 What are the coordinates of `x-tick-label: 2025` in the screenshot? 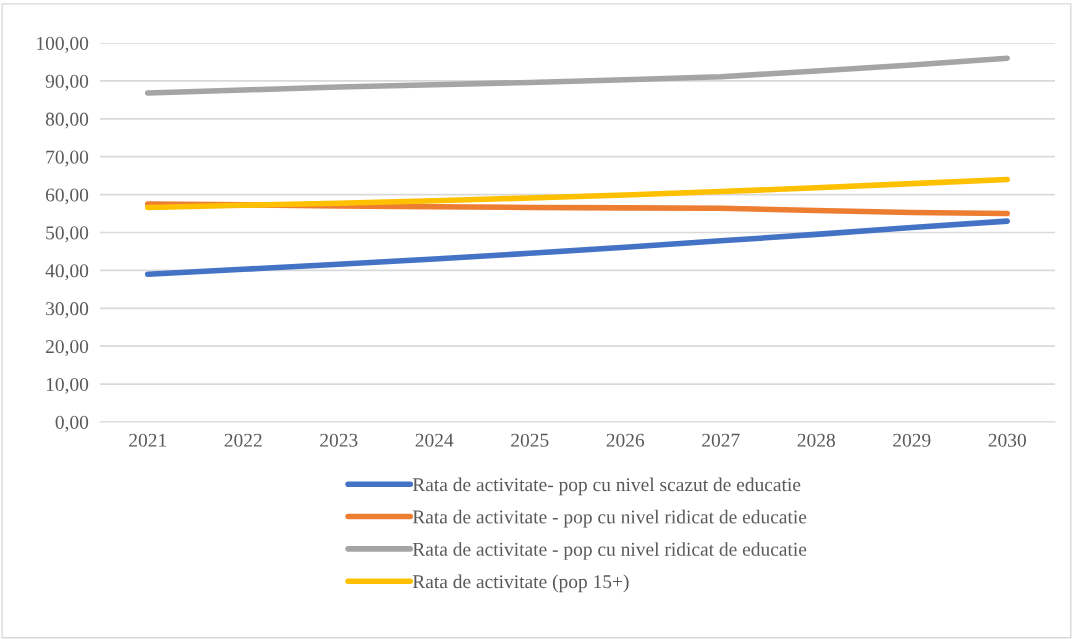 It's located at (530, 440).